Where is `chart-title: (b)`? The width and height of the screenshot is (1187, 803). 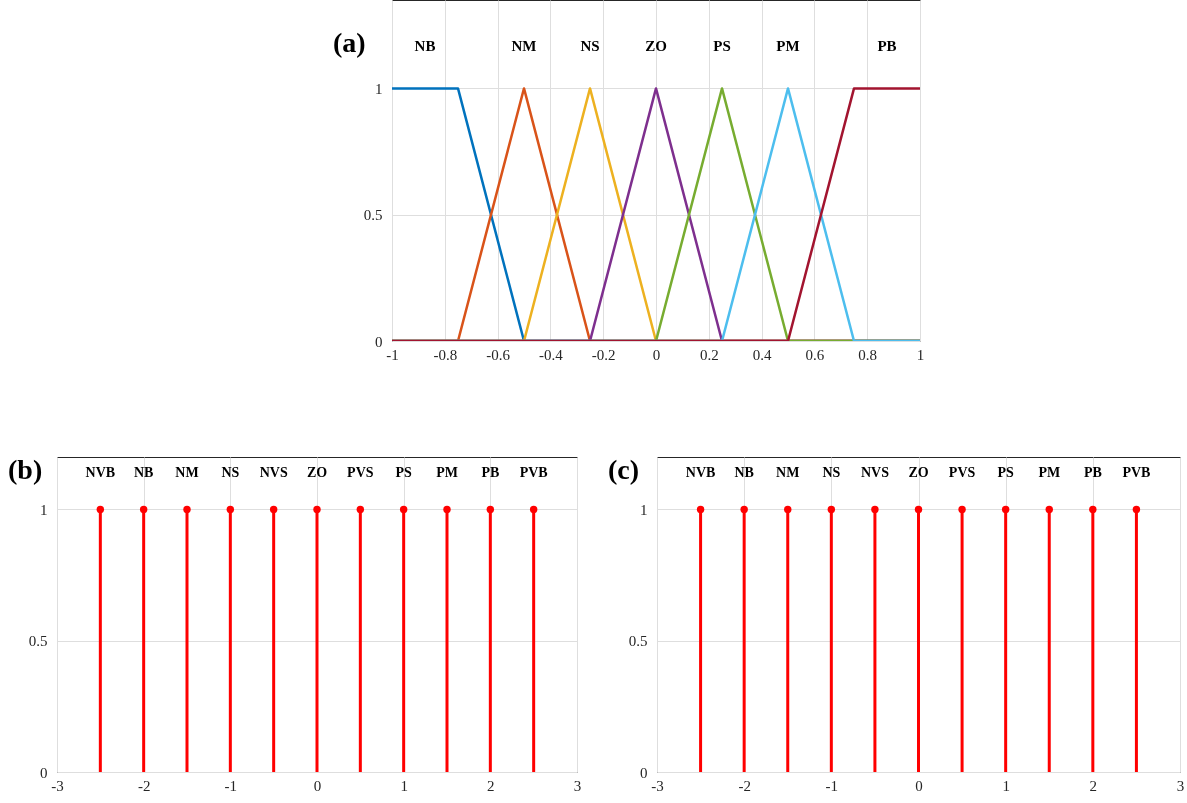 chart-title: (b) is located at coordinates (25, 469).